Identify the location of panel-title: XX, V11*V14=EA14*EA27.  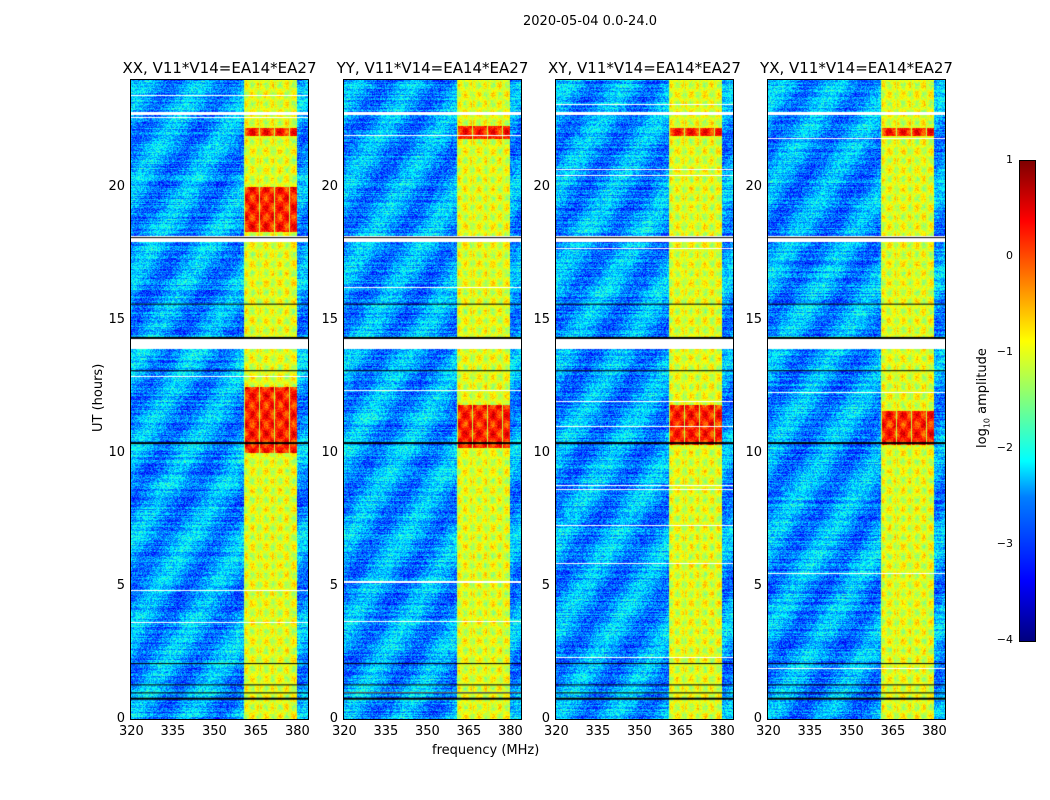
(219, 68).